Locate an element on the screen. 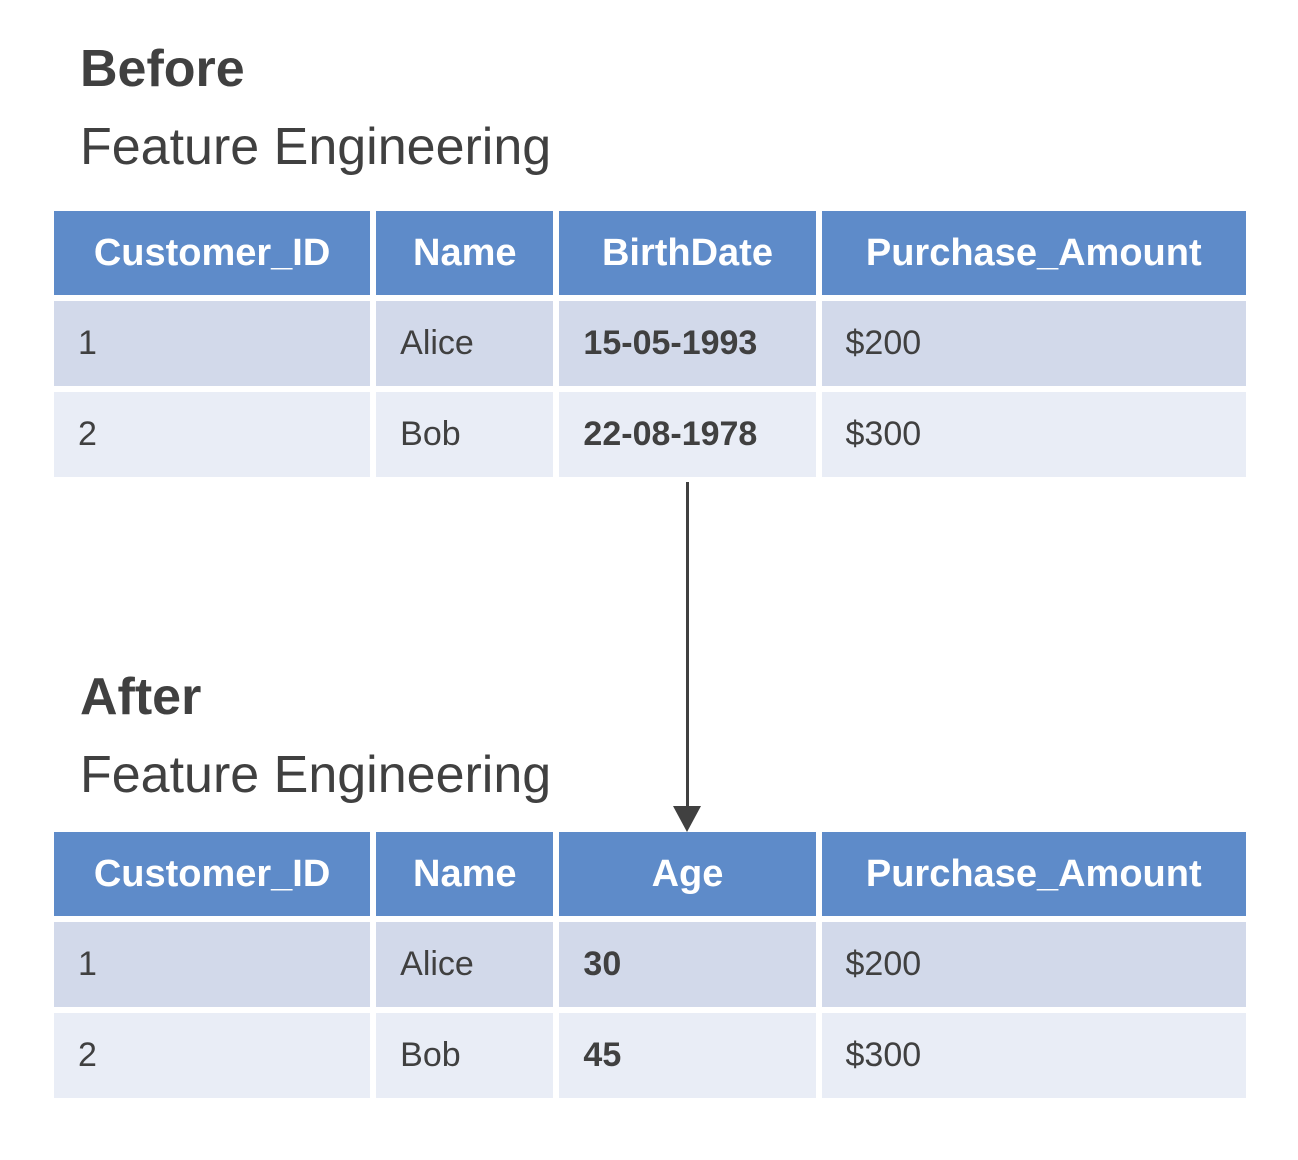 The width and height of the screenshot is (1298, 1160). after-title: After is located at coordinates (141, 697).